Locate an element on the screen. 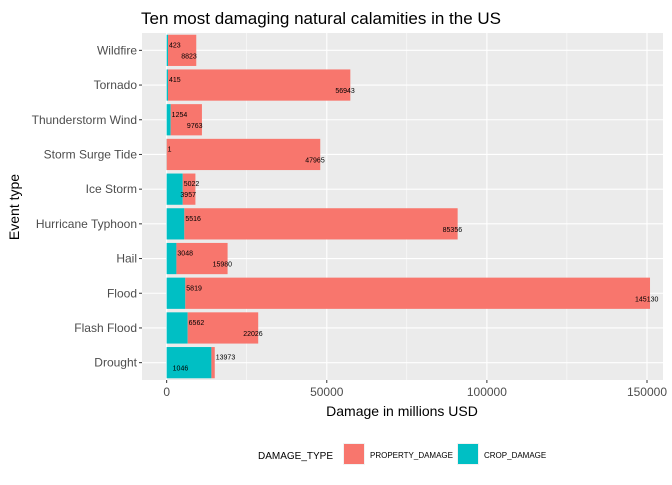  data-label-crop: 423 is located at coordinates (175, 45).